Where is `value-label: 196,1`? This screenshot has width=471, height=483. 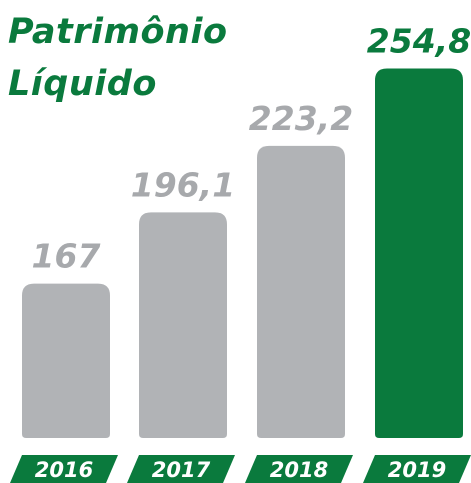
value-label: 196,1 is located at coordinates (183, 184).